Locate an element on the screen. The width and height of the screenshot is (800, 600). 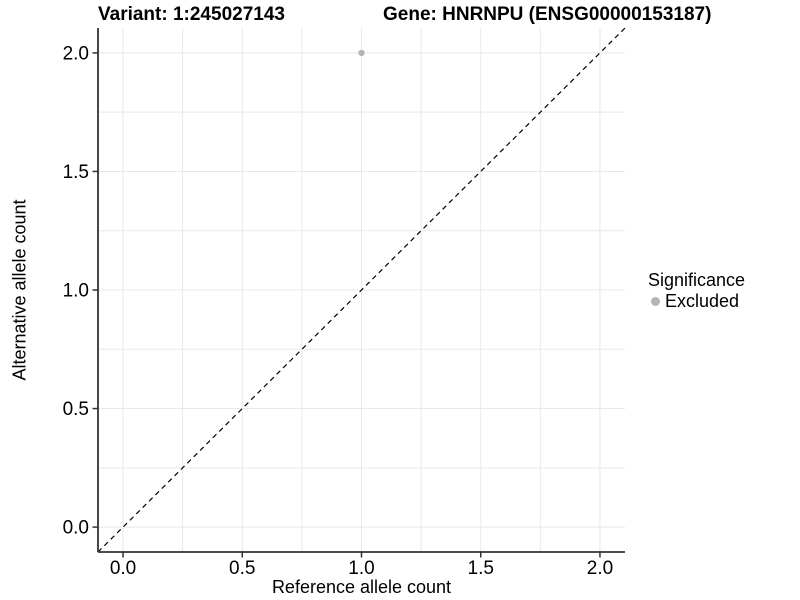
legend: Significance Excluded is located at coordinates (696, 290).